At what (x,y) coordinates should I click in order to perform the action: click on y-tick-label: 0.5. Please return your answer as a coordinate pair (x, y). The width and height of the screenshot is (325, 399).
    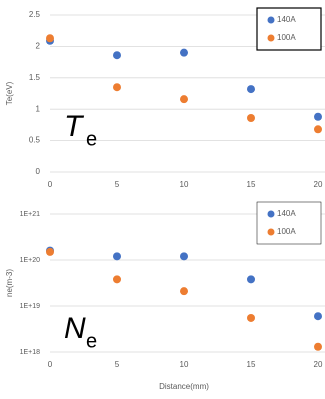
    Looking at the image, I should click on (35, 140).